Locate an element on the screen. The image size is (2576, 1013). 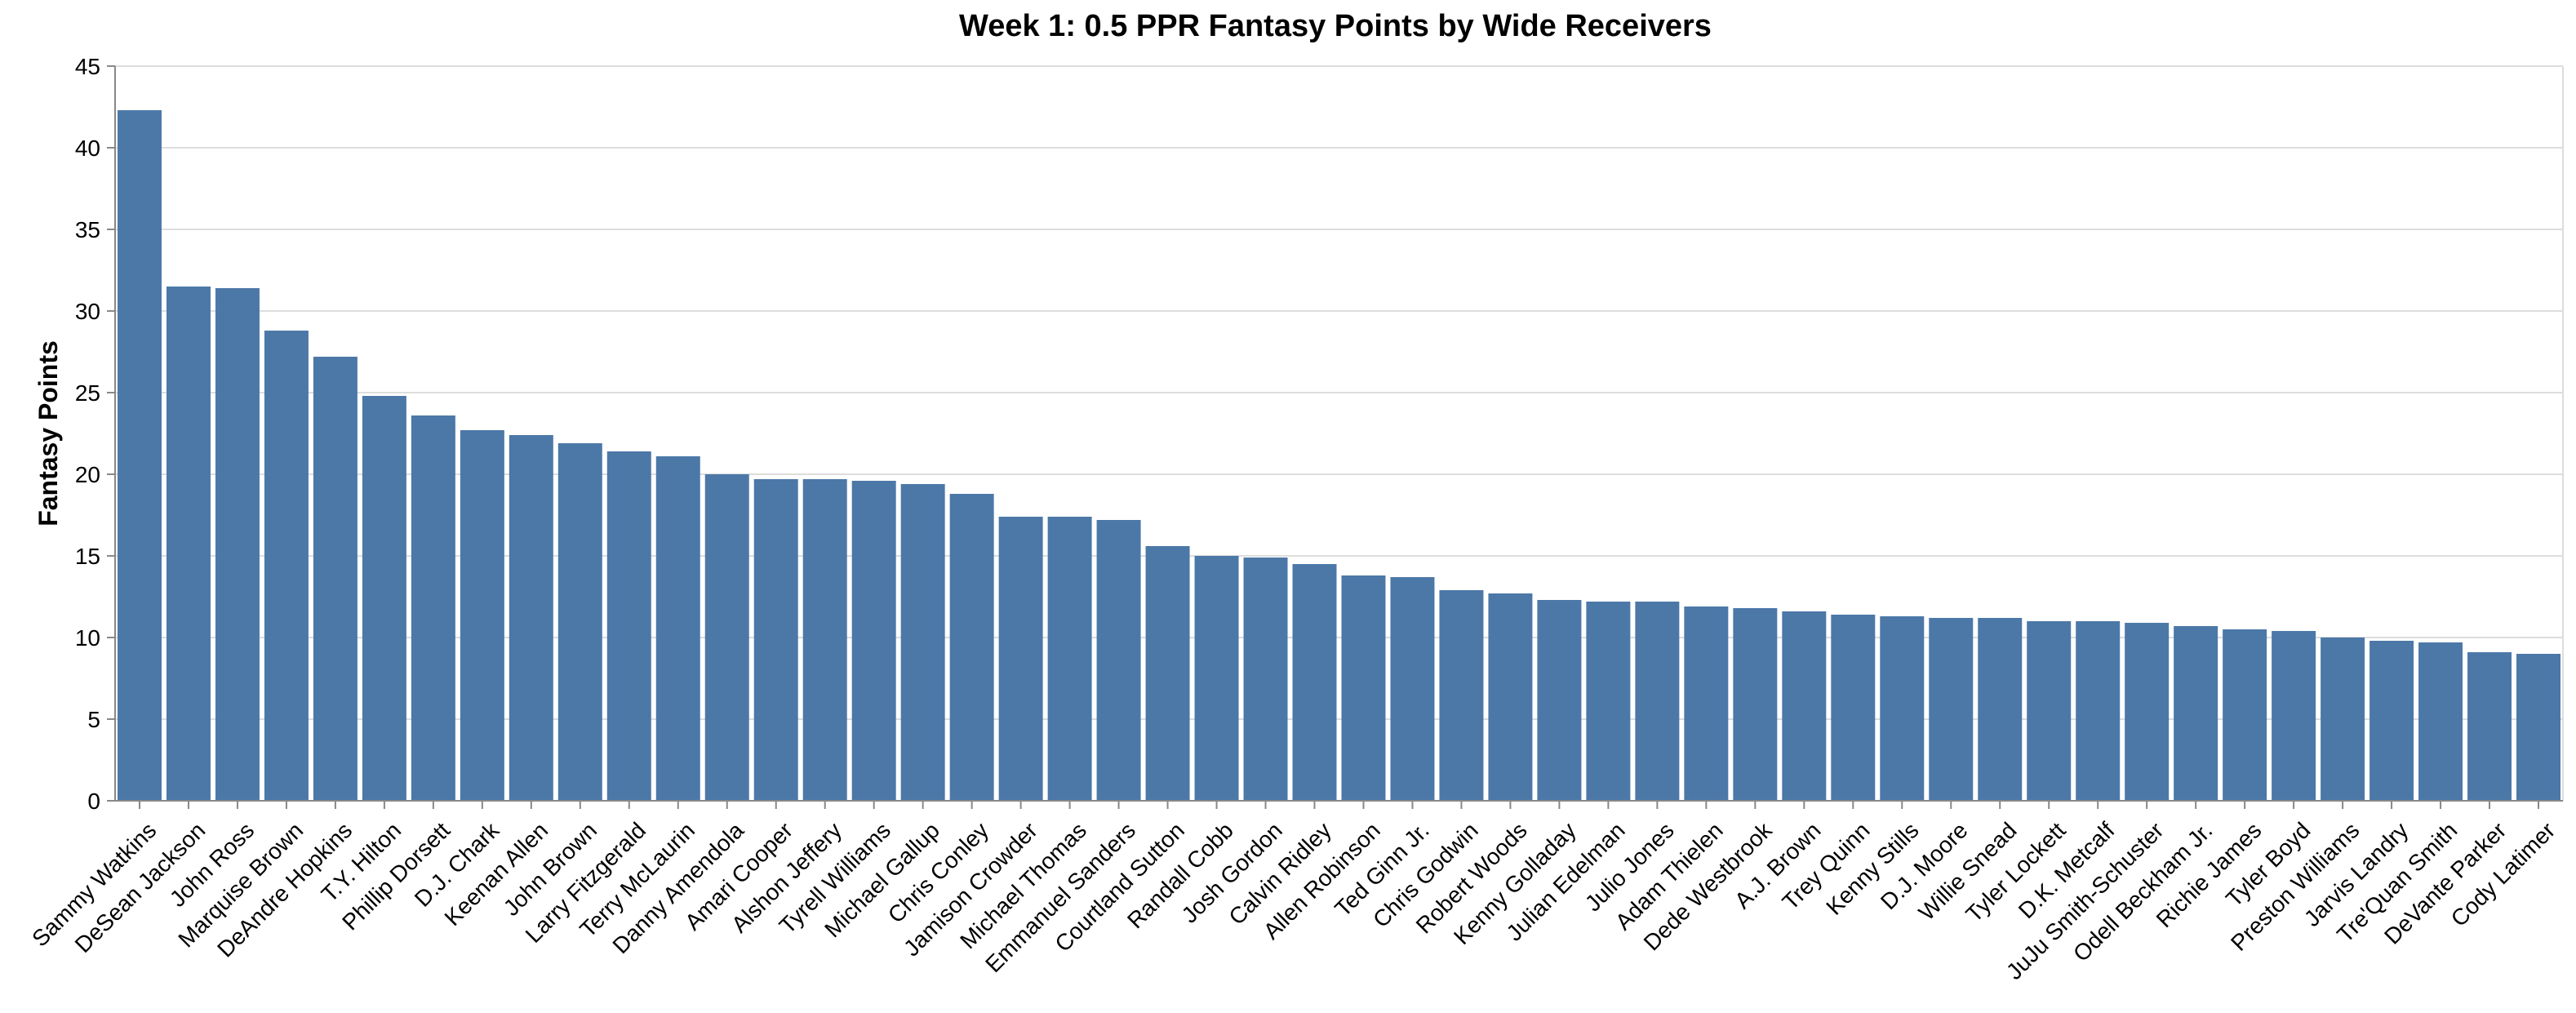
bar-kenny-stills is located at coordinates (1902, 709).